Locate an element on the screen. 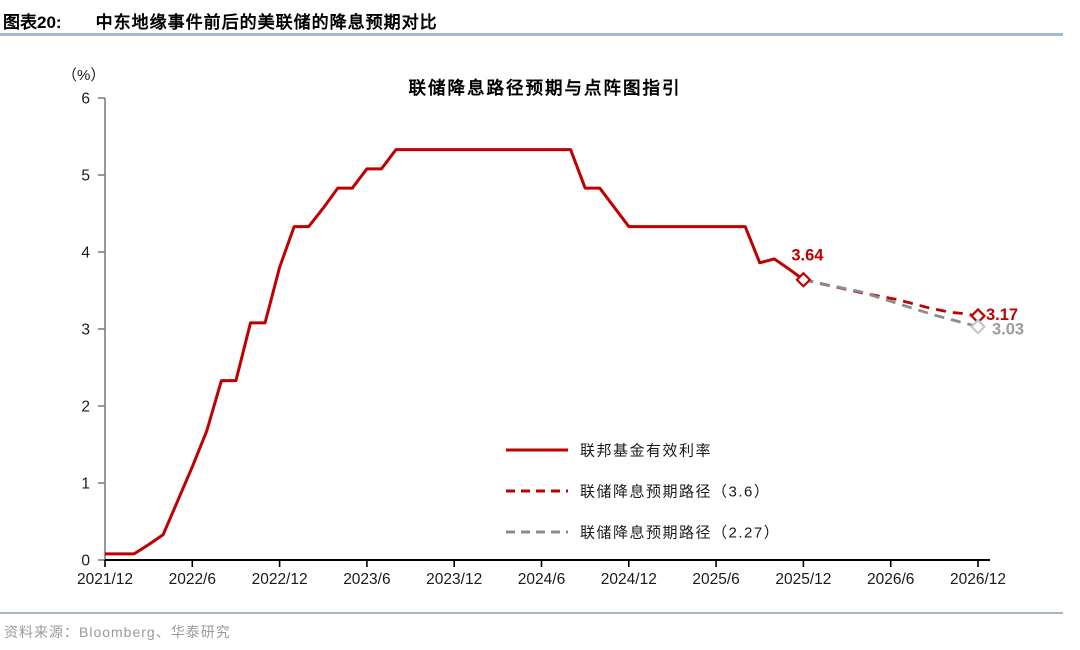 This screenshot has height=650, width=1080. x-tick-label: 2025/12 is located at coordinates (803, 579).